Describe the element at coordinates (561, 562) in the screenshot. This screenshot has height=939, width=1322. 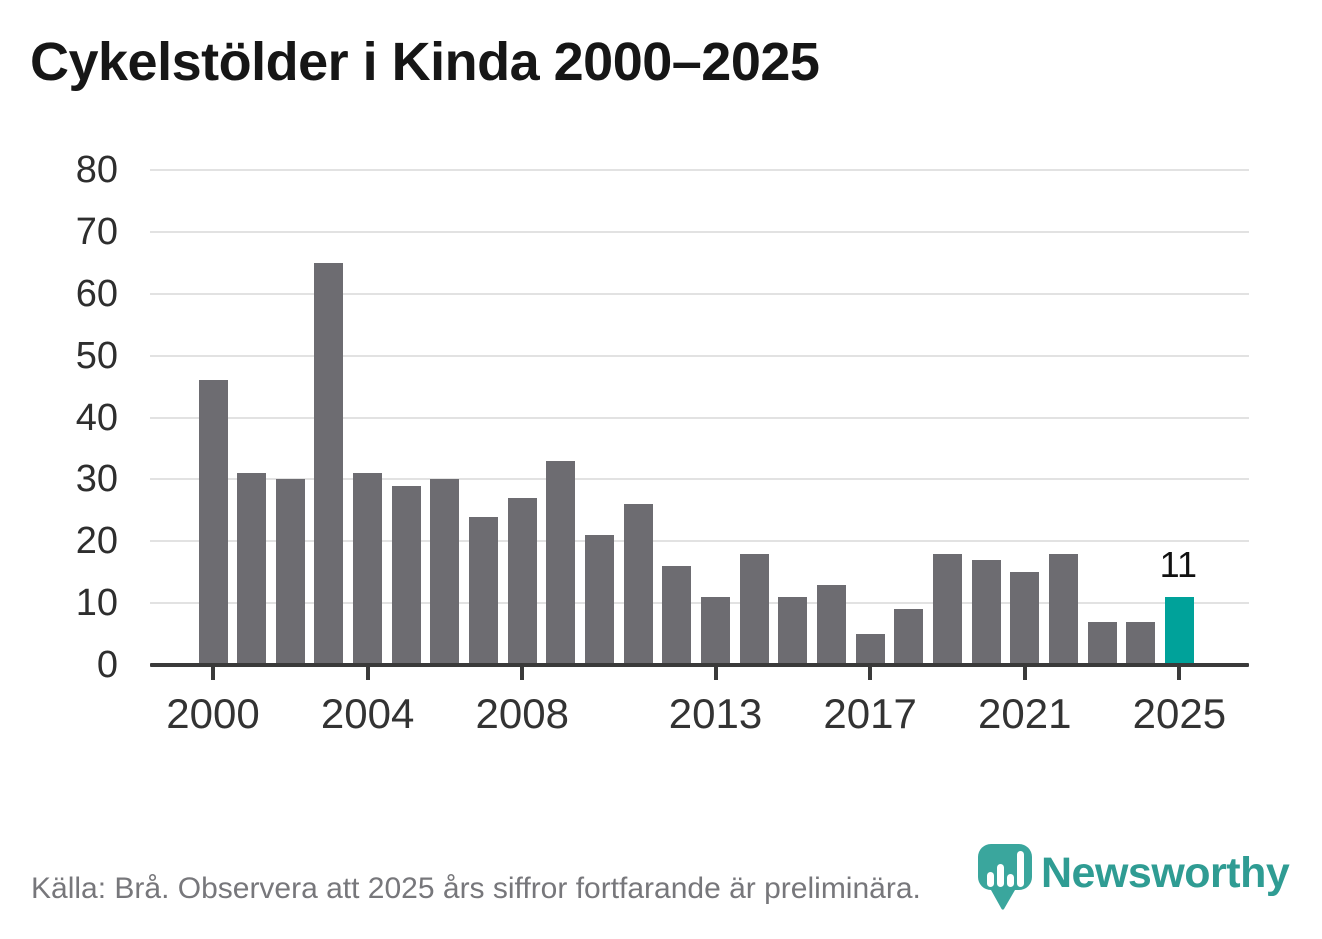
I see `bar-2009` at that location.